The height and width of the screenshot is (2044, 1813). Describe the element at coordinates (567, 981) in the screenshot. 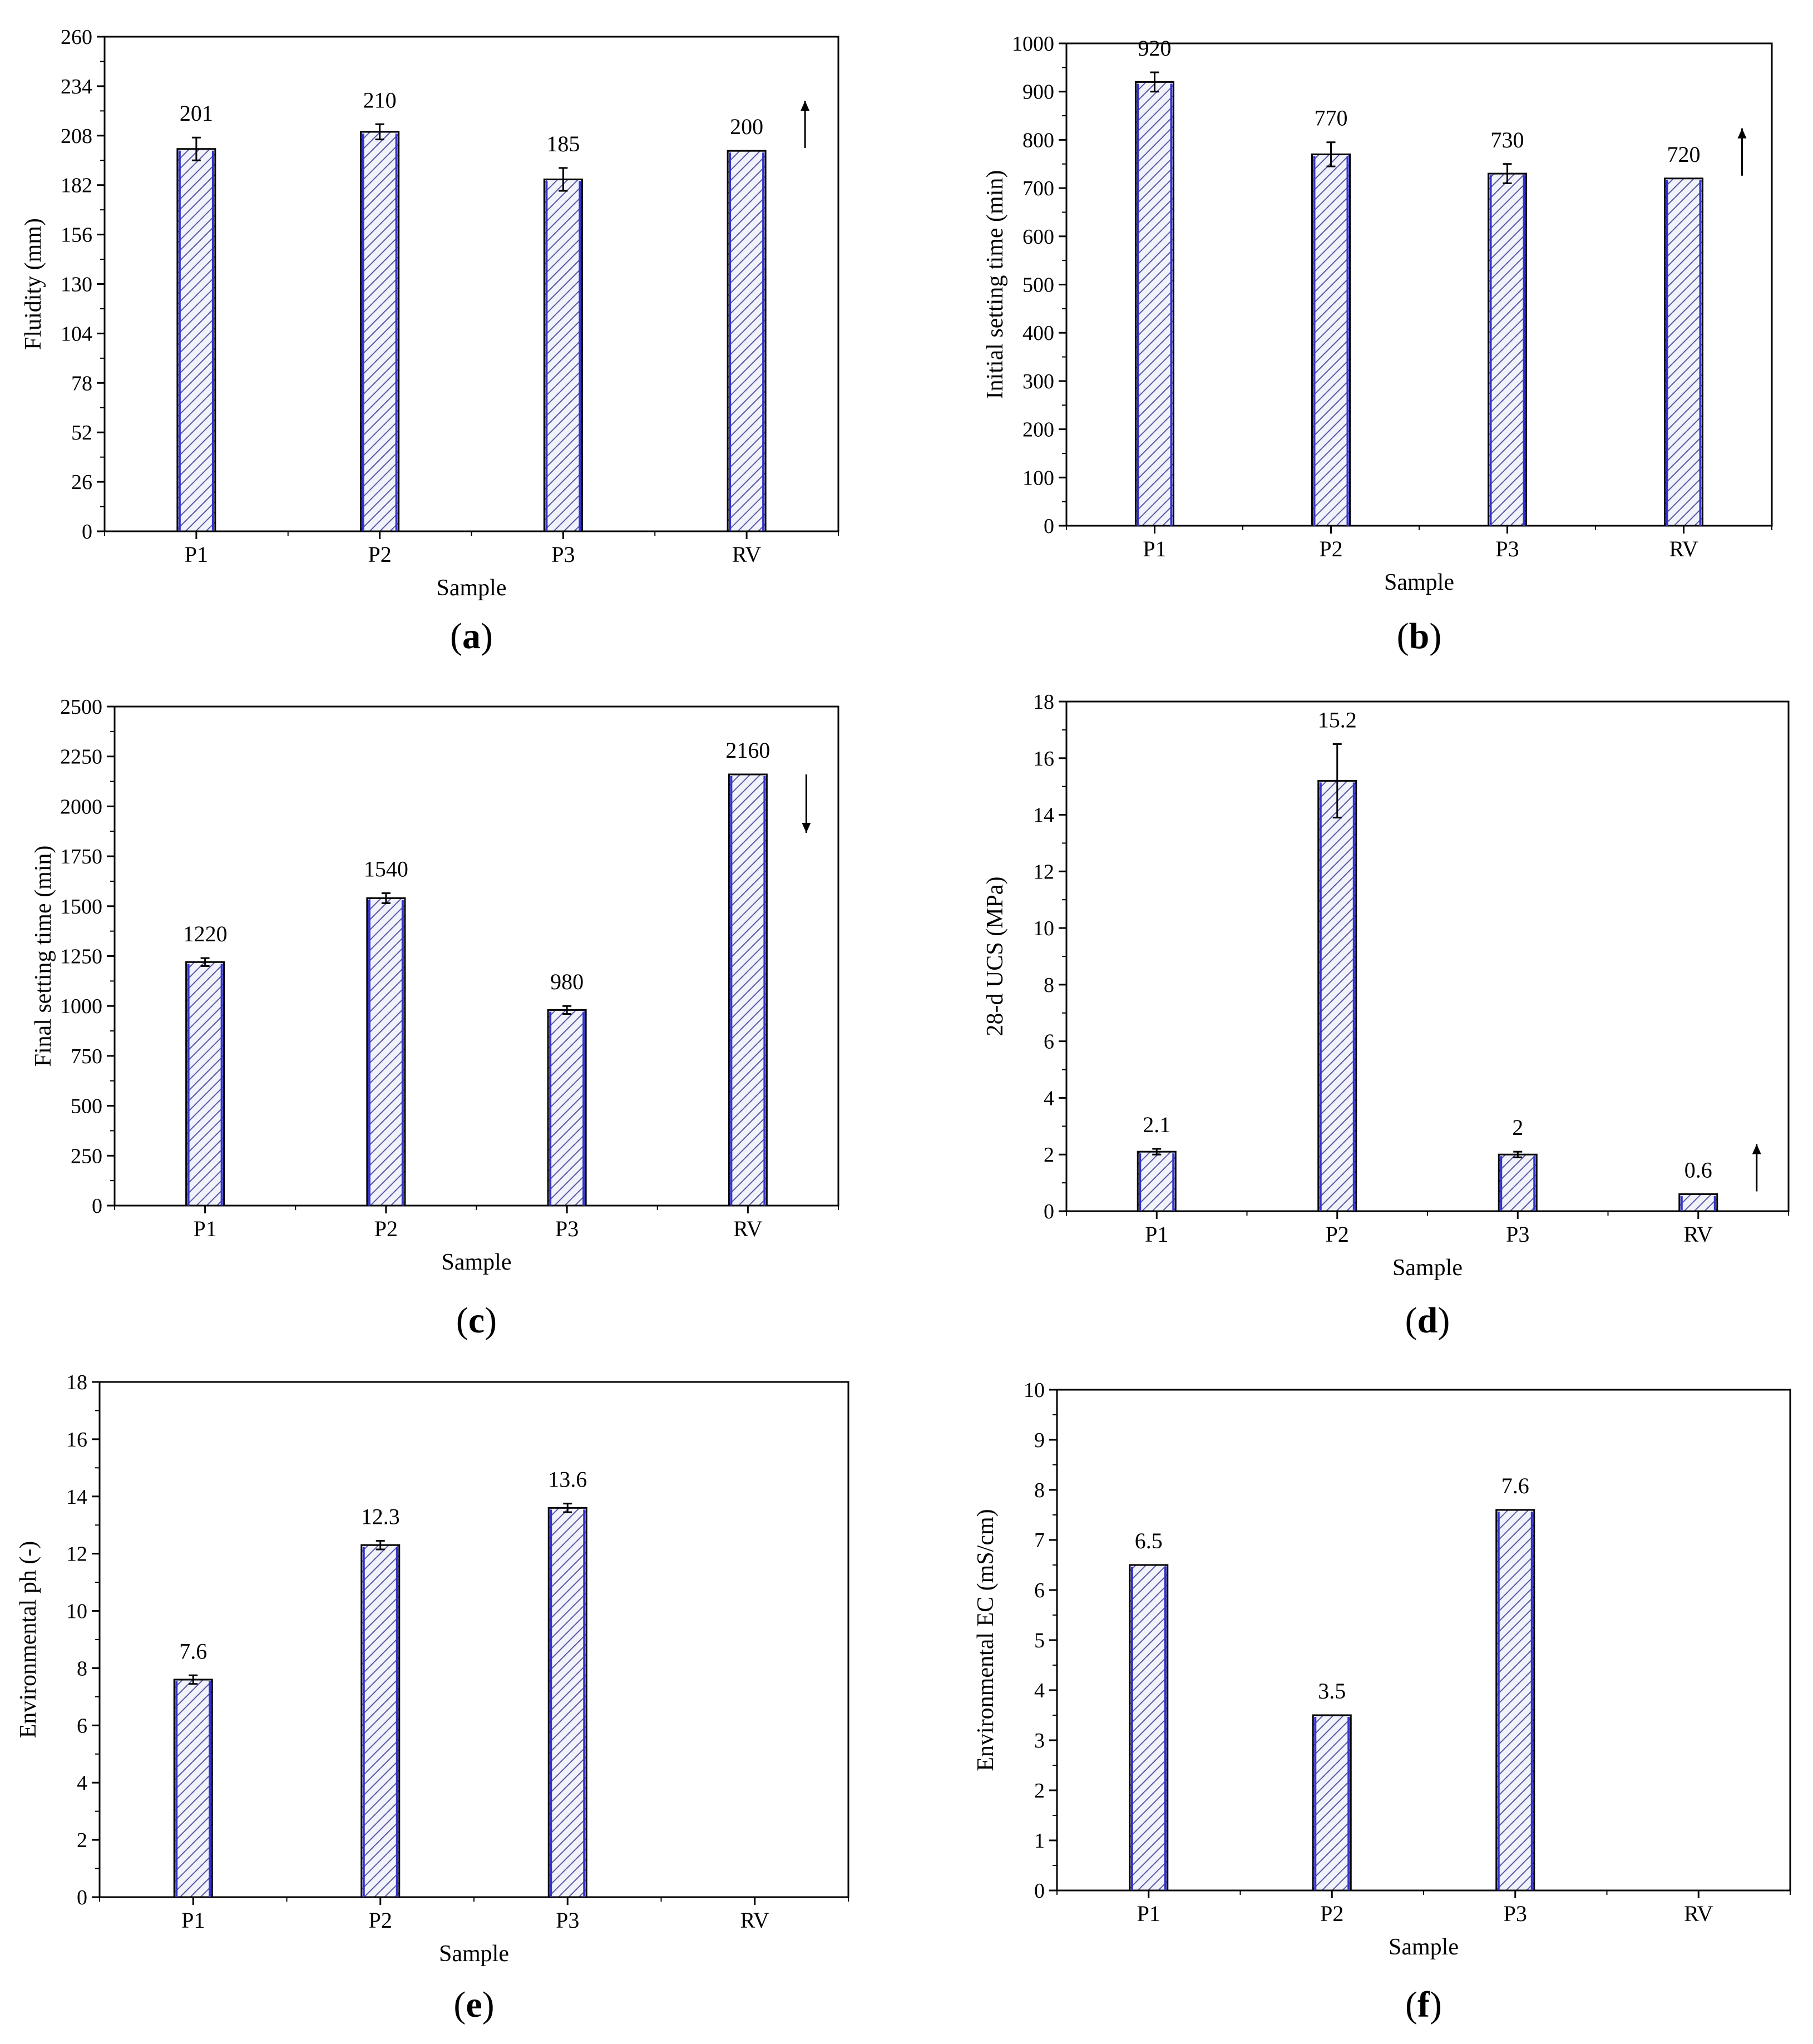

I see `data-label: 980` at that location.